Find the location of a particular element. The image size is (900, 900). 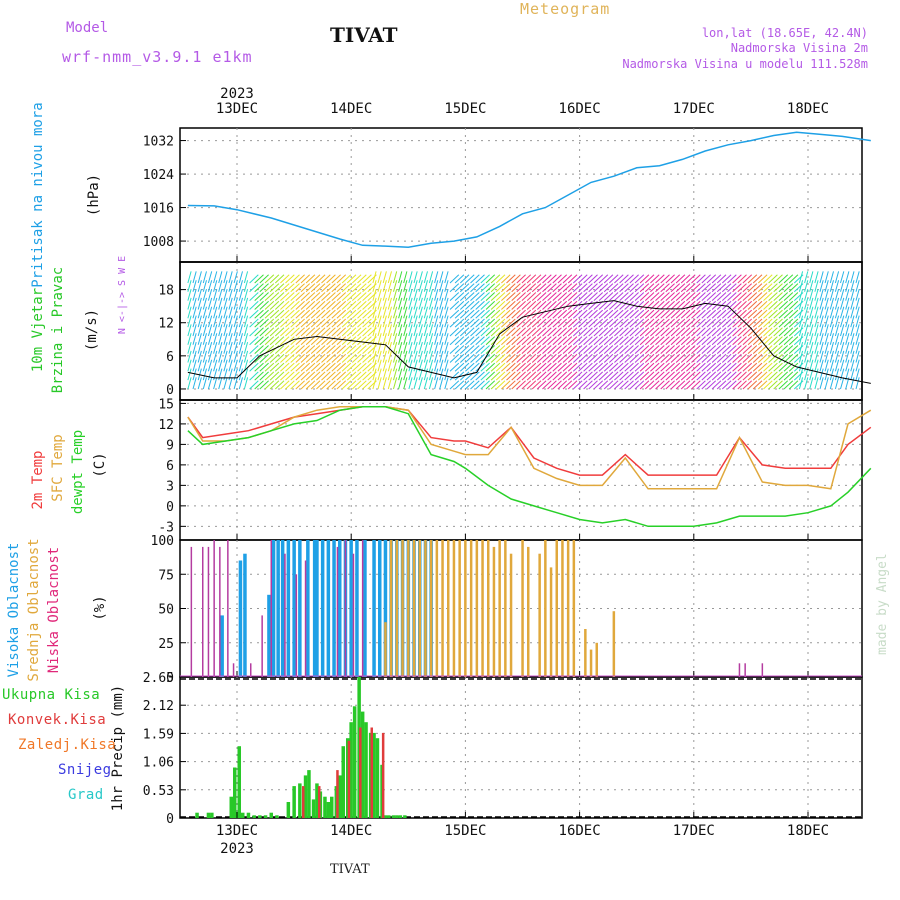

y-tick-label: 75 is located at coordinates (166, 575).